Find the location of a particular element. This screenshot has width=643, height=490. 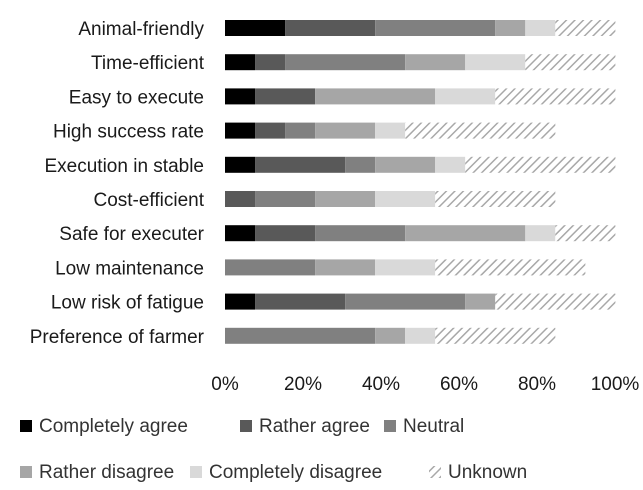

bar-segment-execution-in-stable-unknown is located at coordinates (540, 164).